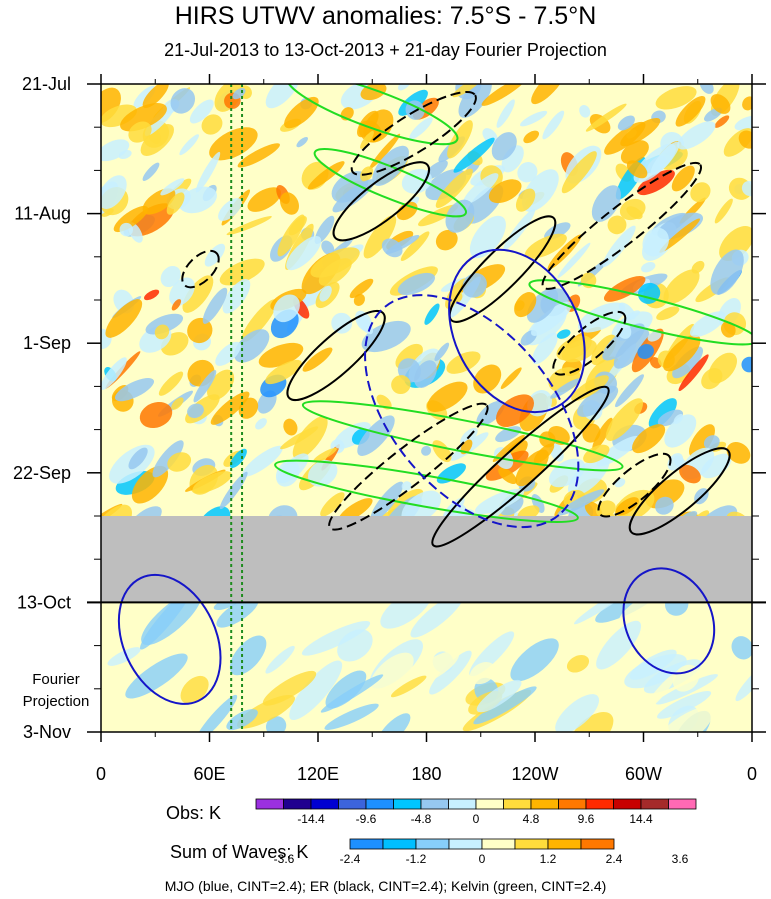  I want to click on y-tick-label: 22-Sep, so click(42, 473).